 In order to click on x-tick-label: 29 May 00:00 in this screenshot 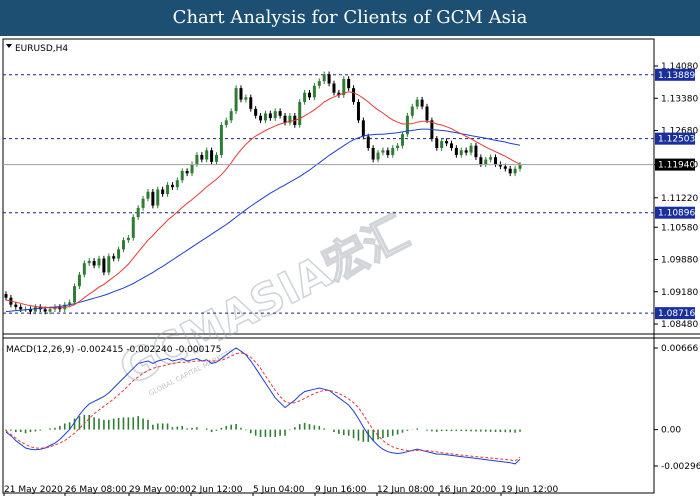, I will do `click(160, 490)`.